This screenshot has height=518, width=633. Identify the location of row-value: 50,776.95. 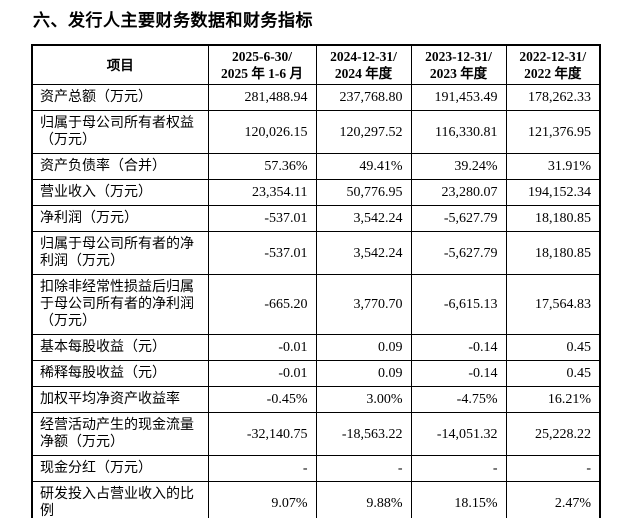
(363, 192).